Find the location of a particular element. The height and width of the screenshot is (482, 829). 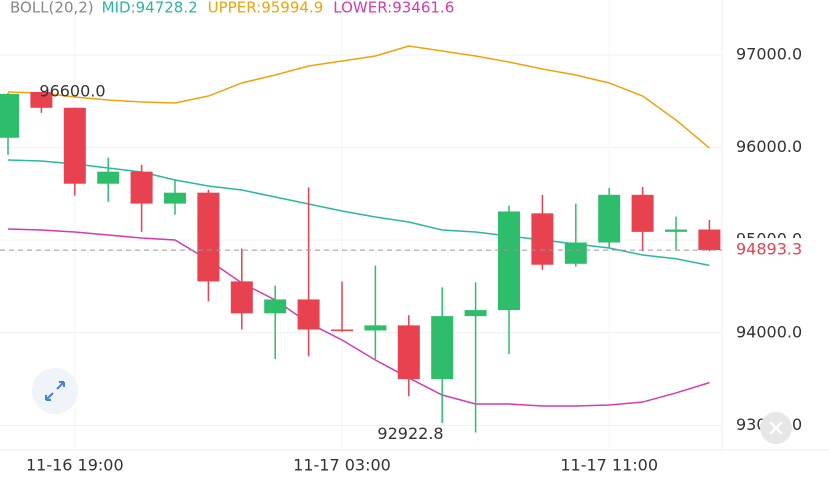

fullscreen-button is located at coordinates (55, 391).